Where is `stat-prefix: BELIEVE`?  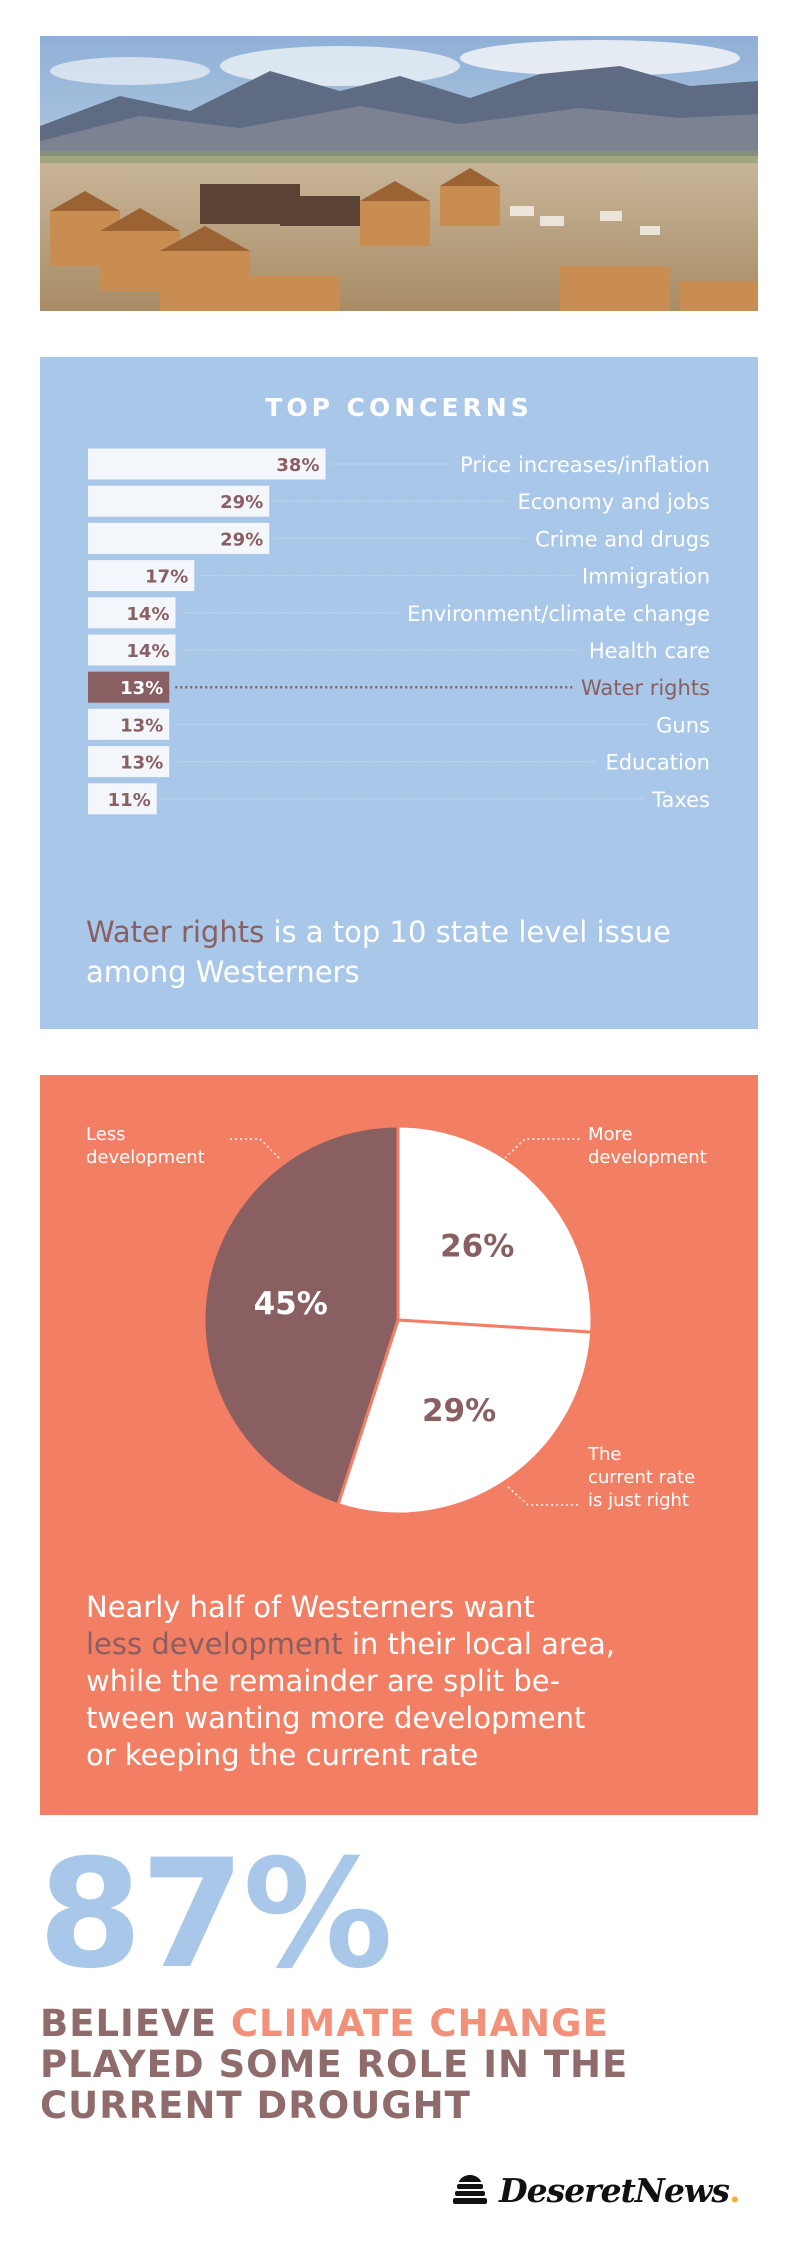
stat-prefix: BELIEVE is located at coordinates (135, 2023).